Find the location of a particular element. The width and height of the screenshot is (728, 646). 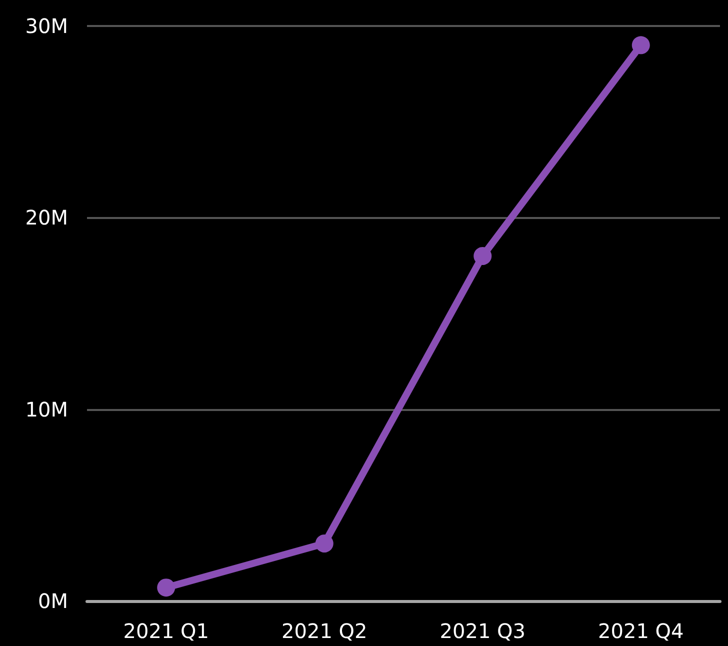

y-tick-label: 30M is located at coordinates (46, 26).